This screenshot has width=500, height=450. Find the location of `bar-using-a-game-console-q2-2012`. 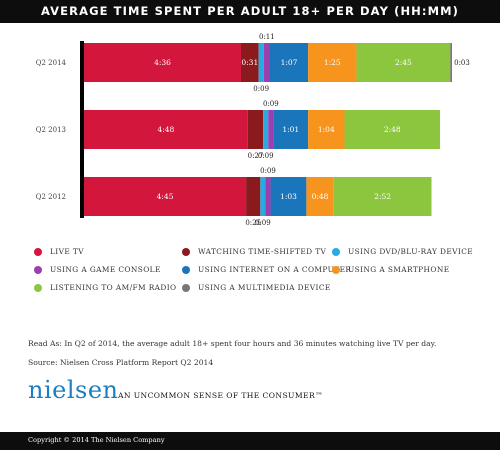

bar-using-a-game-console-q2-2012 is located at coordinates (268, 196).